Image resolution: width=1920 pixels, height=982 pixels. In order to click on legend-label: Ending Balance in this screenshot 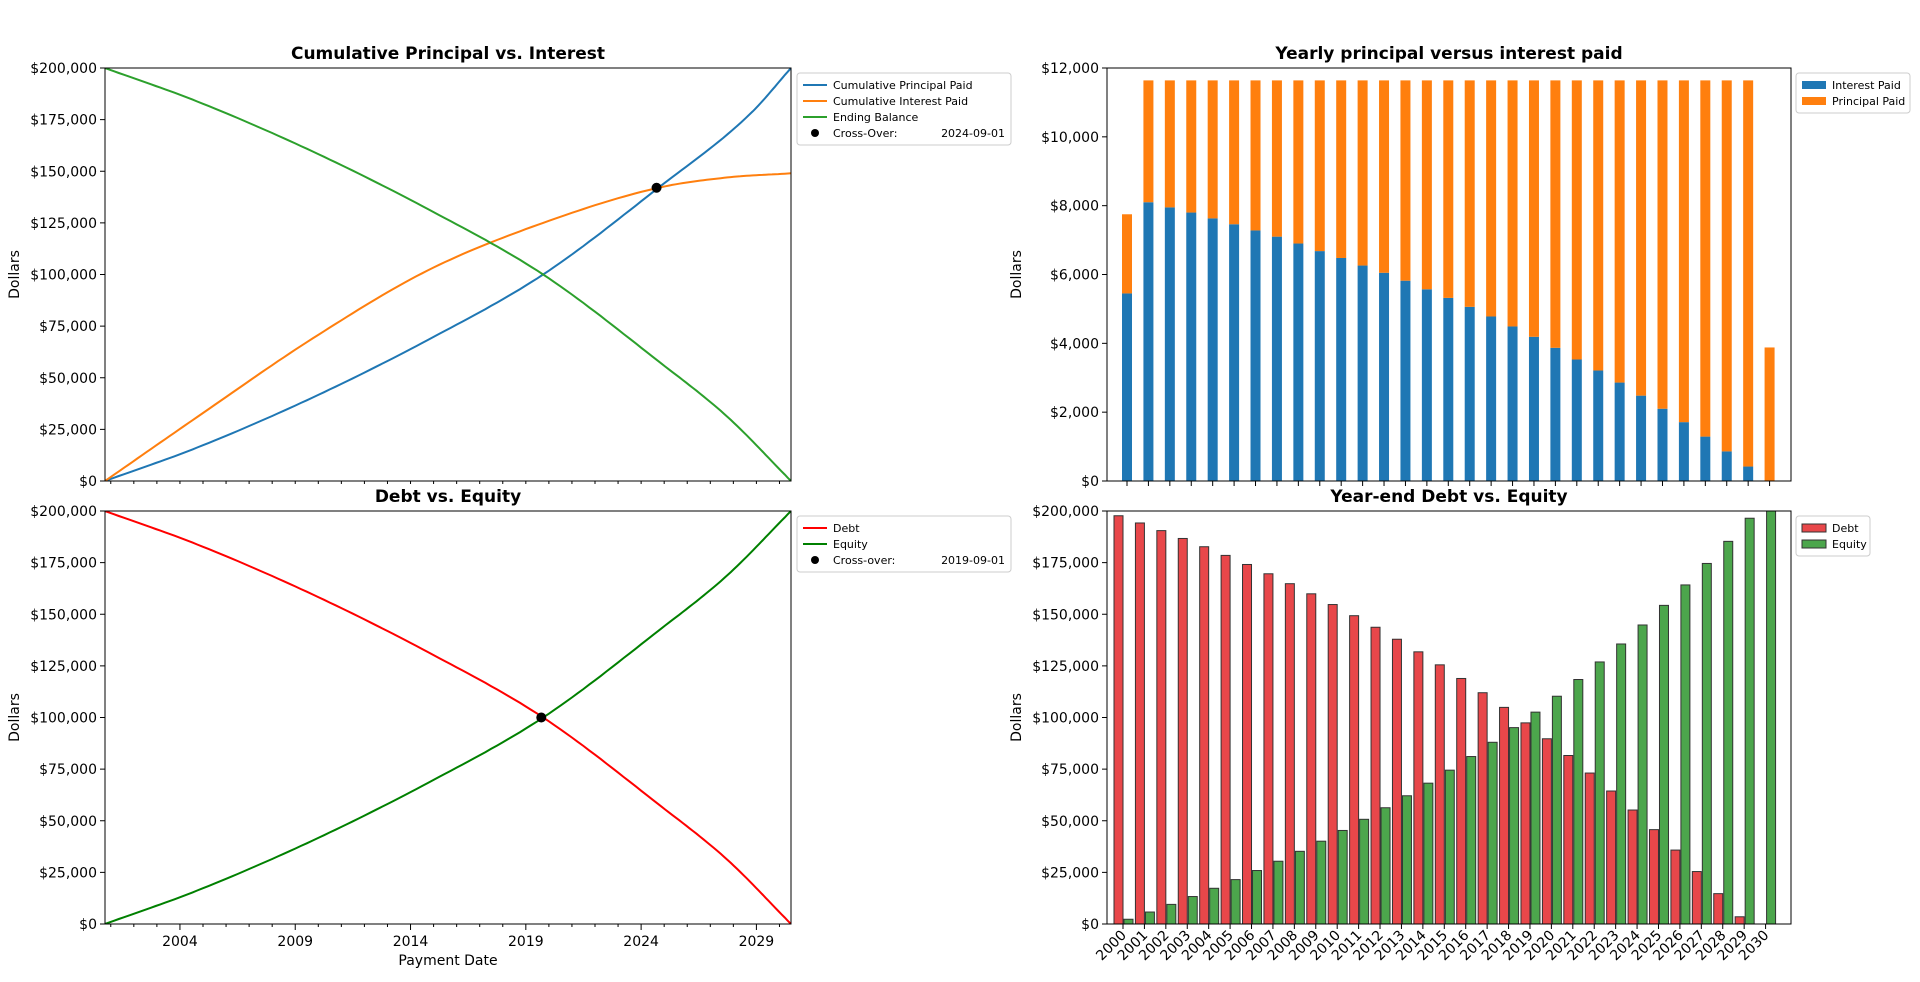, I will do `click(876, 117)`.